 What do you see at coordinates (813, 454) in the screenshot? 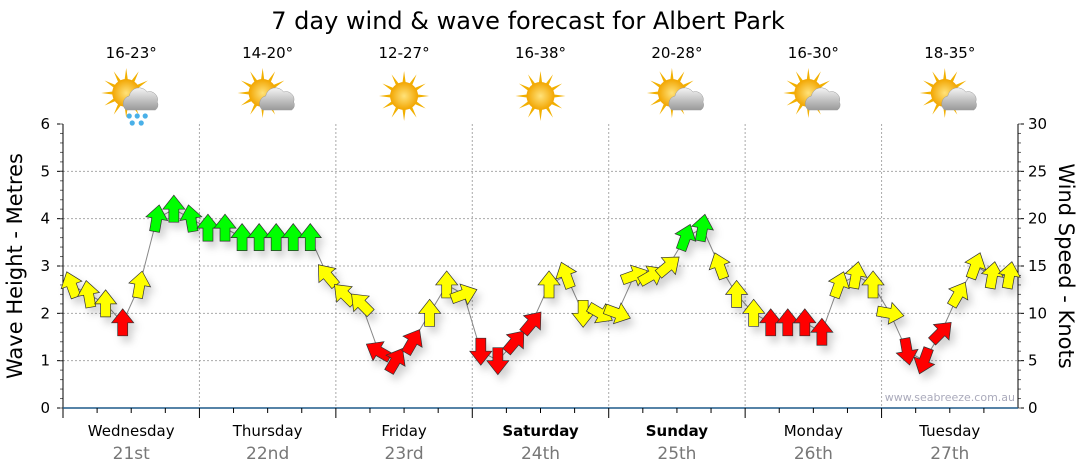
I see `day-date: 26th` at bounding box center [813, 454].